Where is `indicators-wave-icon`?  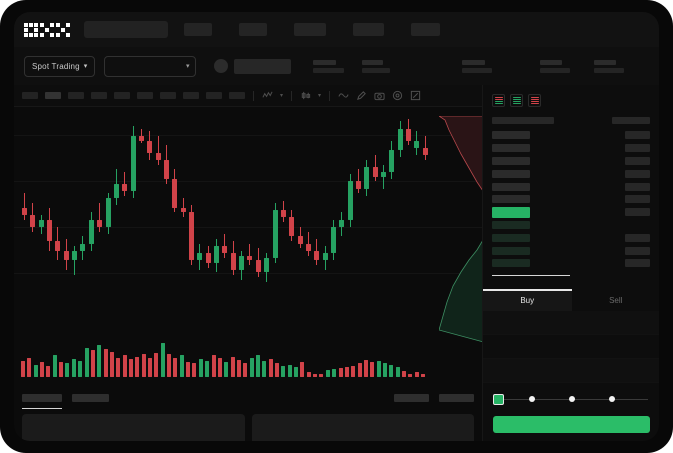
indicators-wave-icon is located at coordinates (343, 95).